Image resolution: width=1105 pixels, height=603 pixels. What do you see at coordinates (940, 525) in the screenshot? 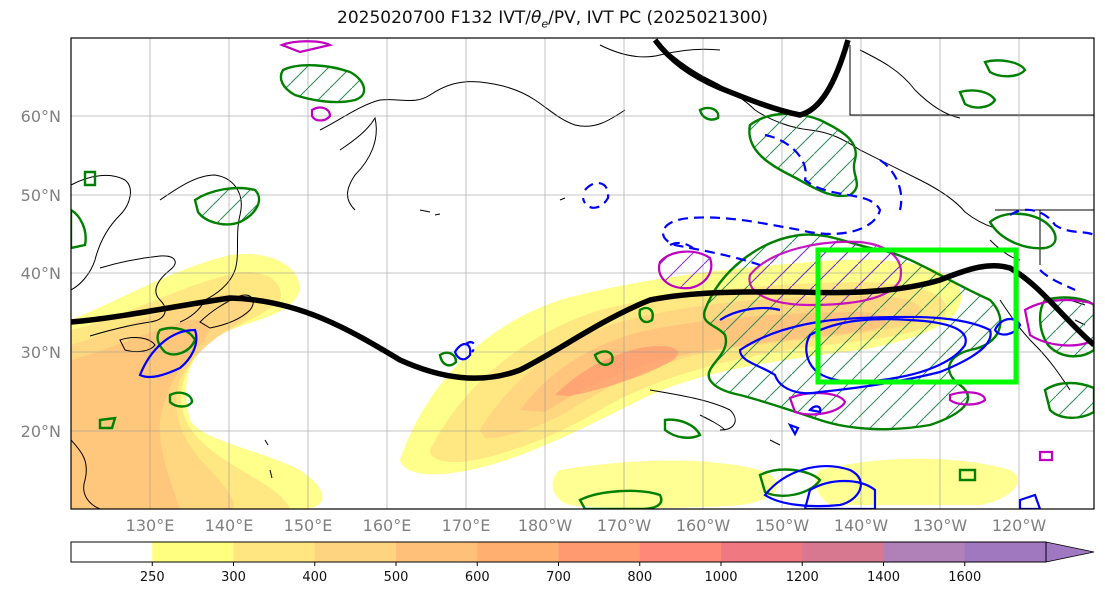
I see `lon-label: 130°W` at bounding box center [940, 525].